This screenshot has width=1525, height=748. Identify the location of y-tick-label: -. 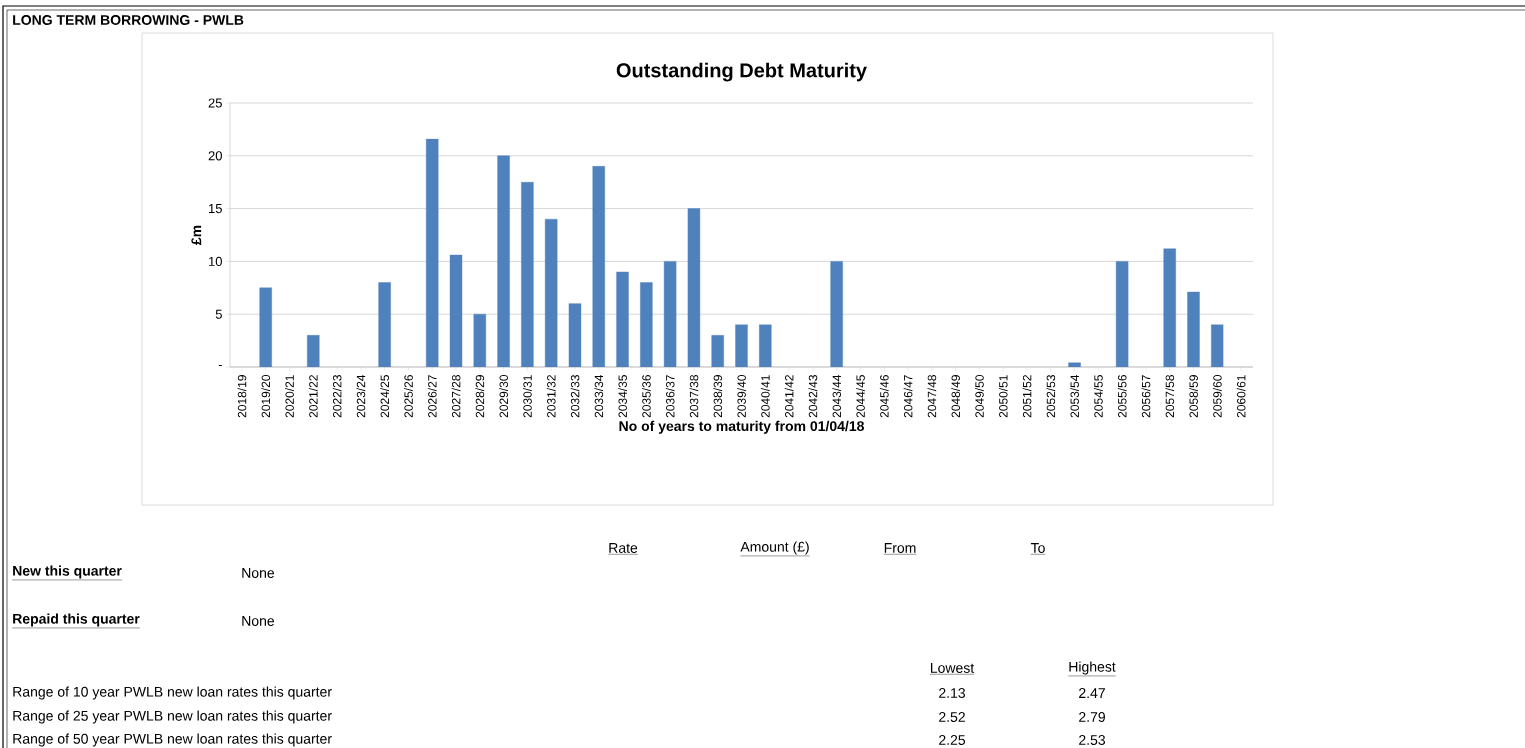
(220, 366).